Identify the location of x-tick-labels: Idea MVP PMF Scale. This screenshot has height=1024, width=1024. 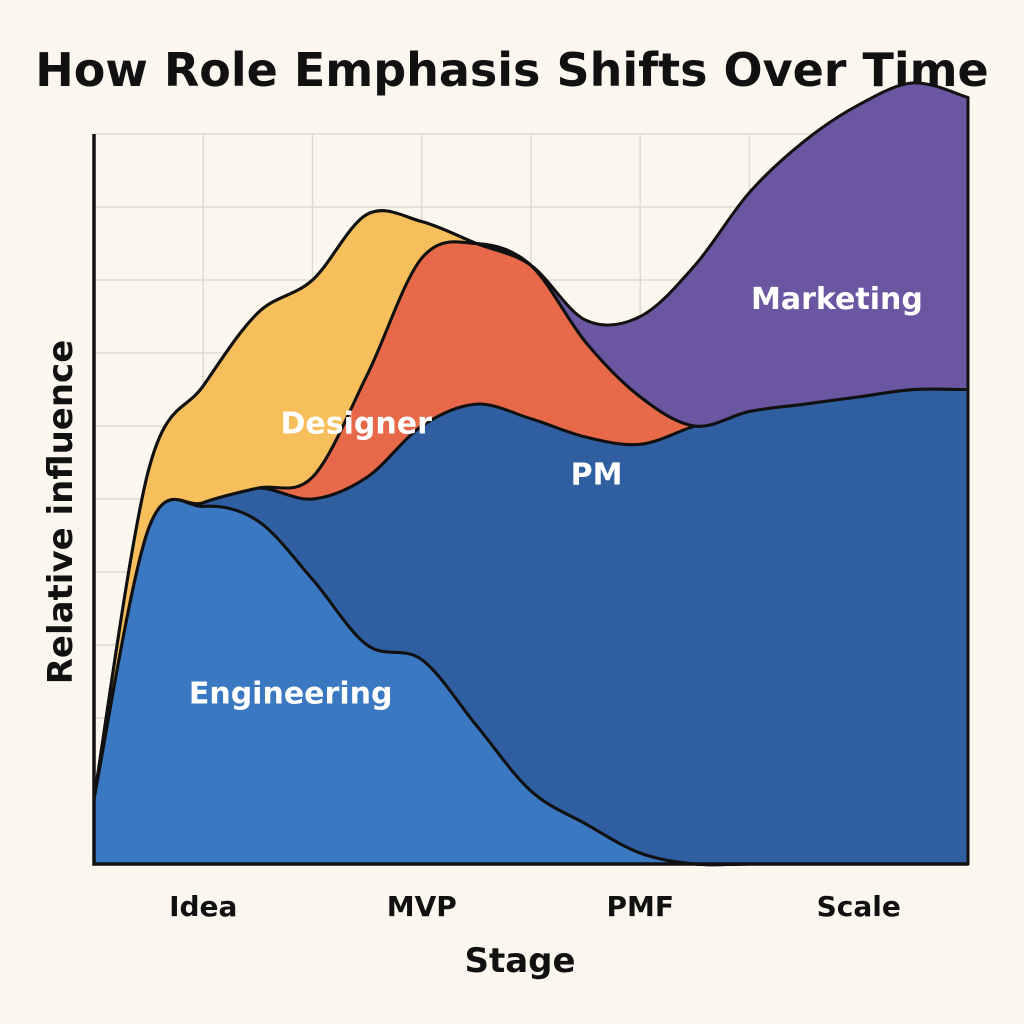
(535, 906).